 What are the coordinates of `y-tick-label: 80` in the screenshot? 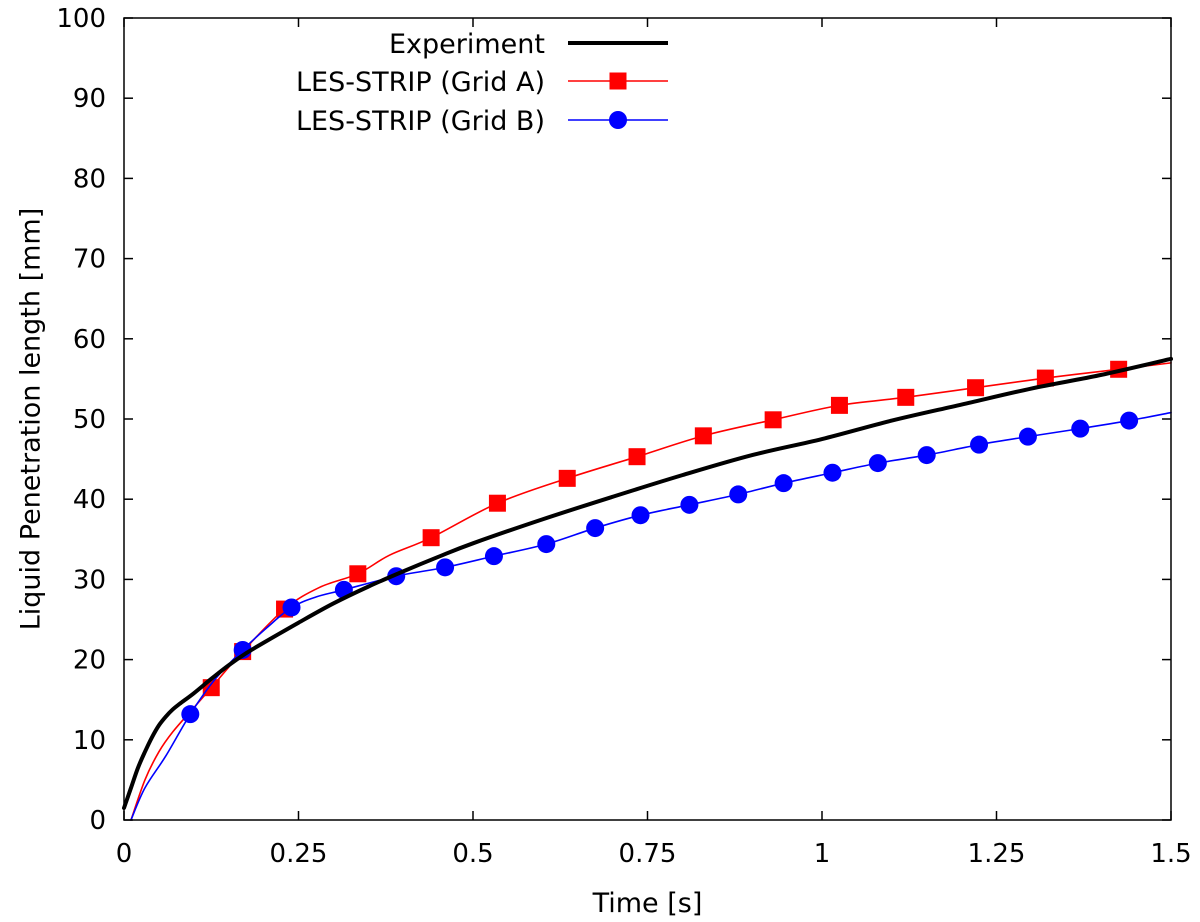 It's located at (89, 179).